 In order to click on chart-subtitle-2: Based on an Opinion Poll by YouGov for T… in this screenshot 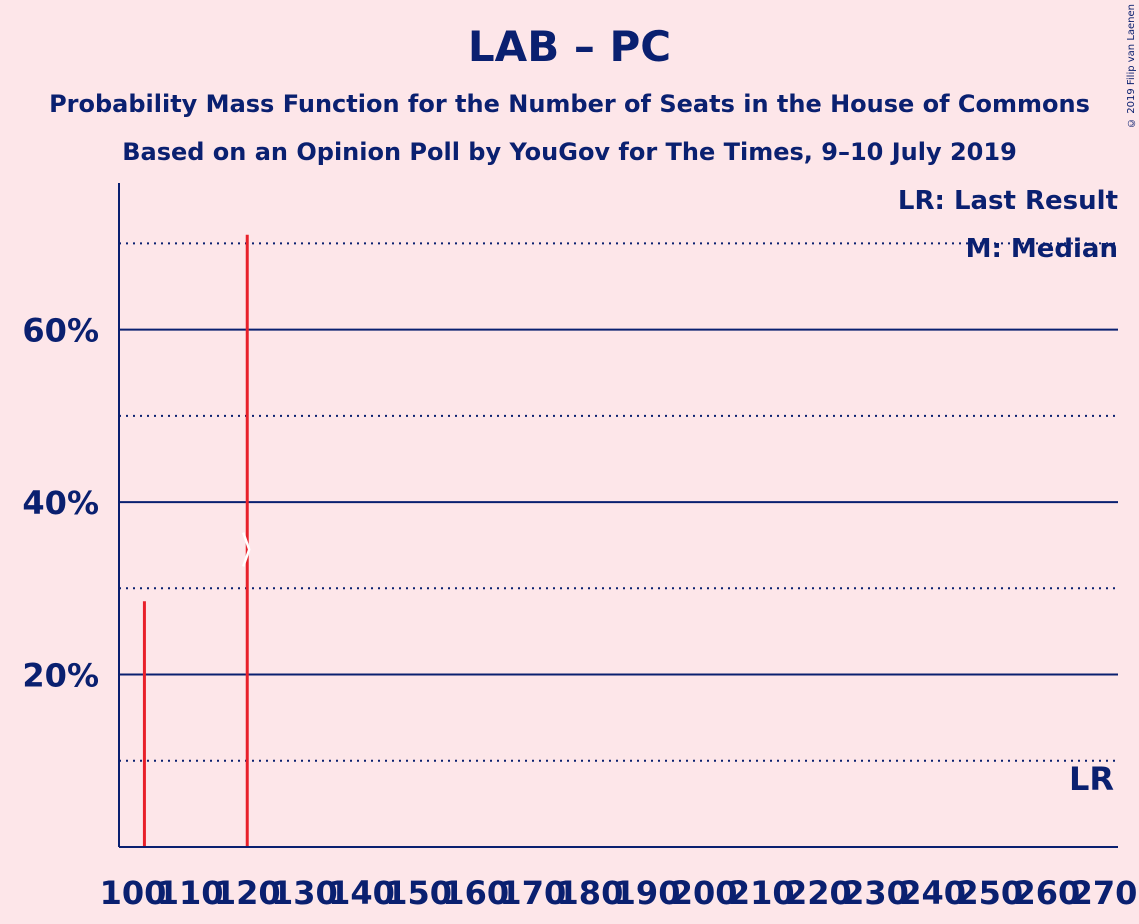, I will do `click(569, 152)`.